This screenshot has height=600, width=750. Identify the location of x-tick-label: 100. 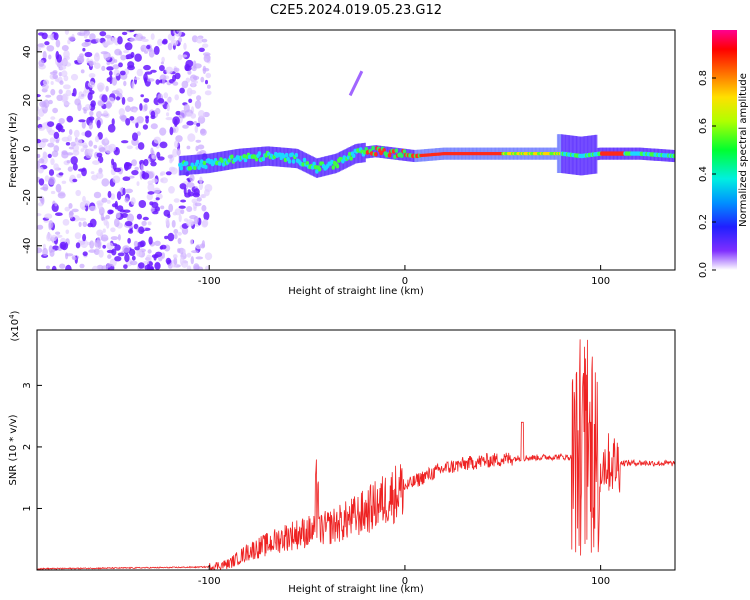
(600, 281).